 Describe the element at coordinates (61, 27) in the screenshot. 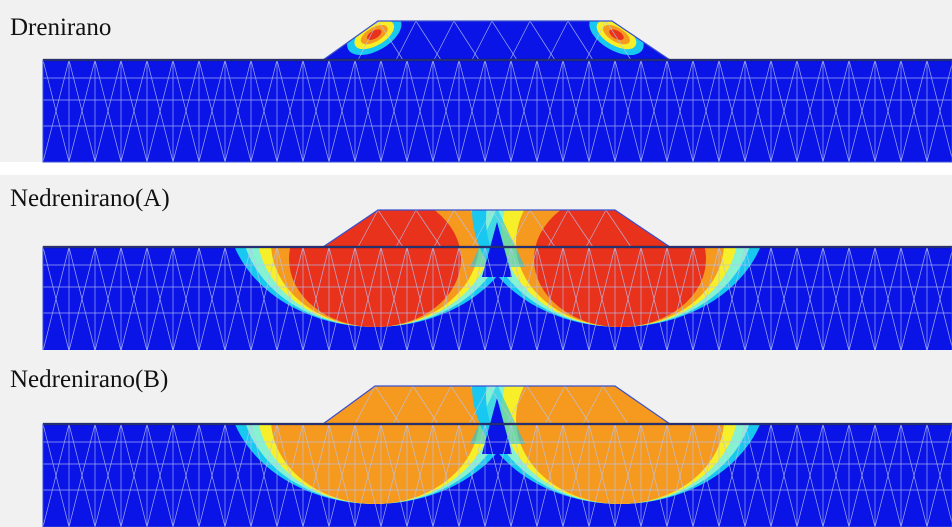

I see `panel-label-drained: Drenirano` at that location.